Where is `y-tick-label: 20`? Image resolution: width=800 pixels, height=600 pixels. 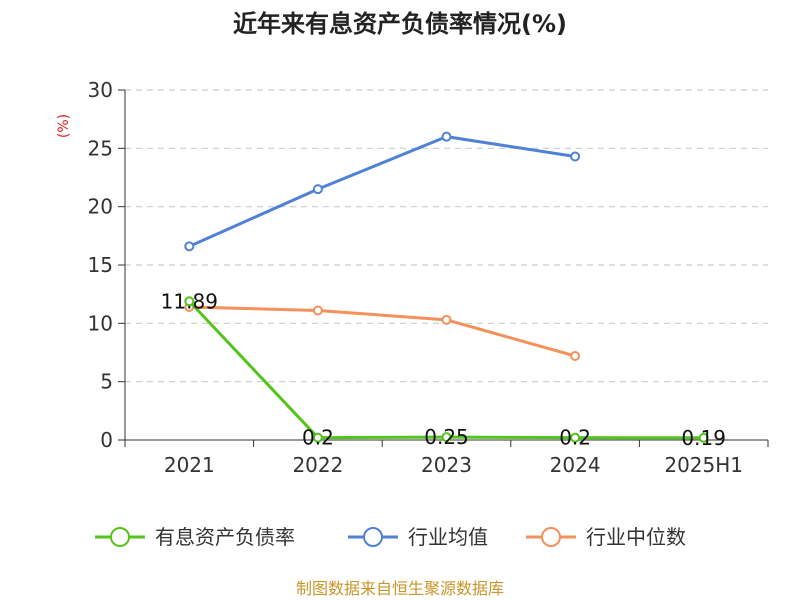 y-tick-label: 20 is located at coordinates (100, 207).